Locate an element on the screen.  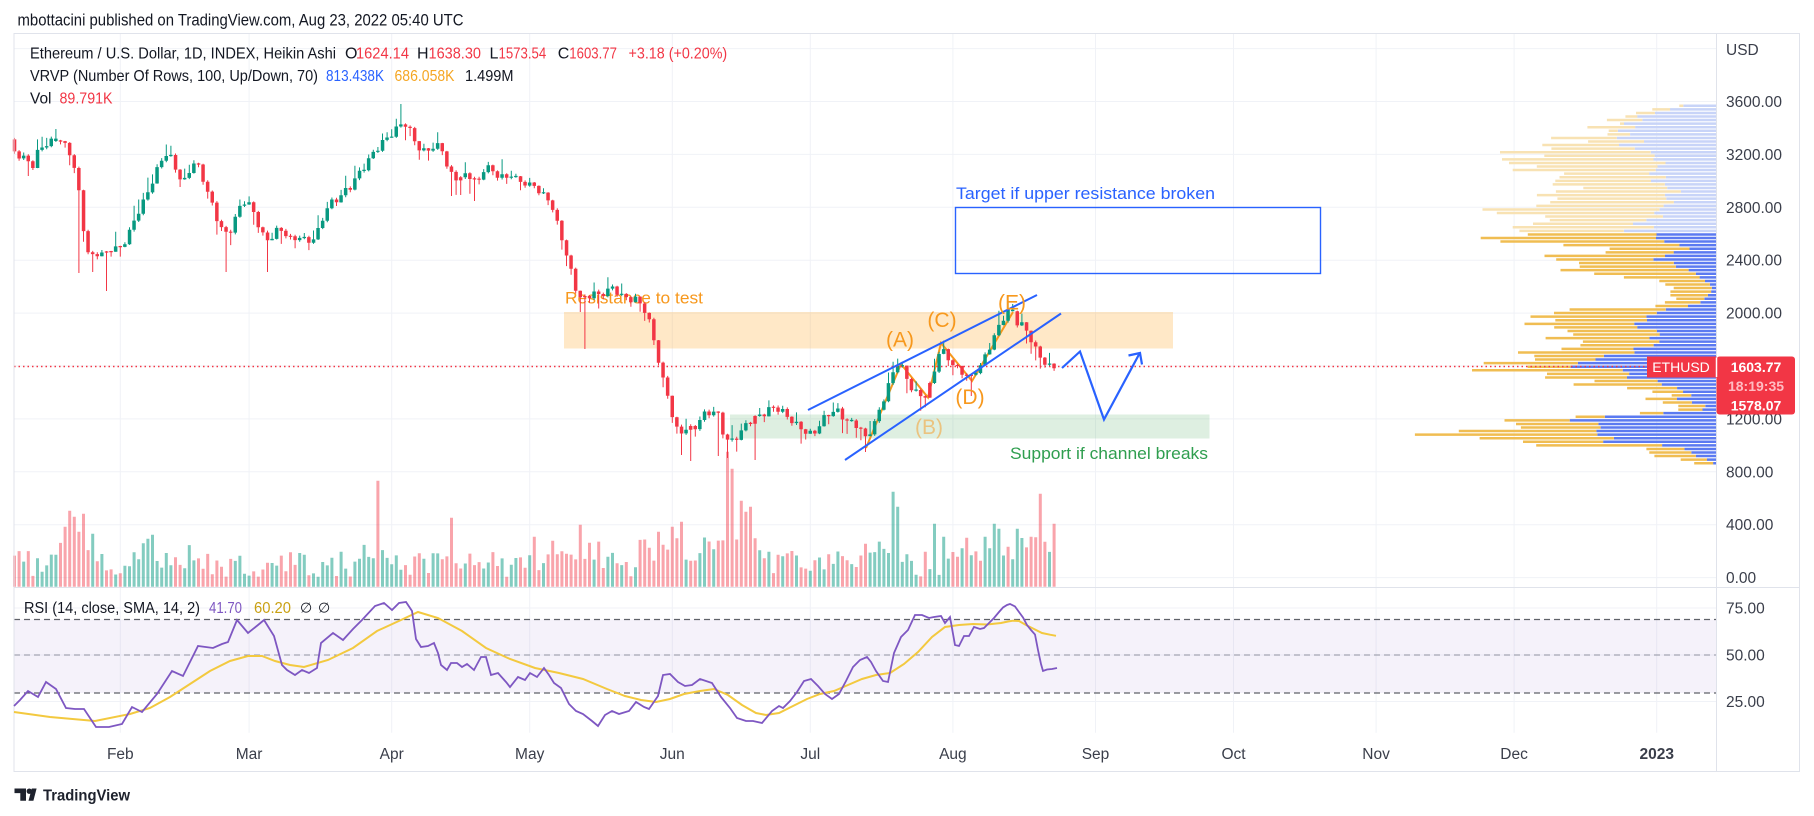
svg-text: Nov is located at coordinates (1376, 754).